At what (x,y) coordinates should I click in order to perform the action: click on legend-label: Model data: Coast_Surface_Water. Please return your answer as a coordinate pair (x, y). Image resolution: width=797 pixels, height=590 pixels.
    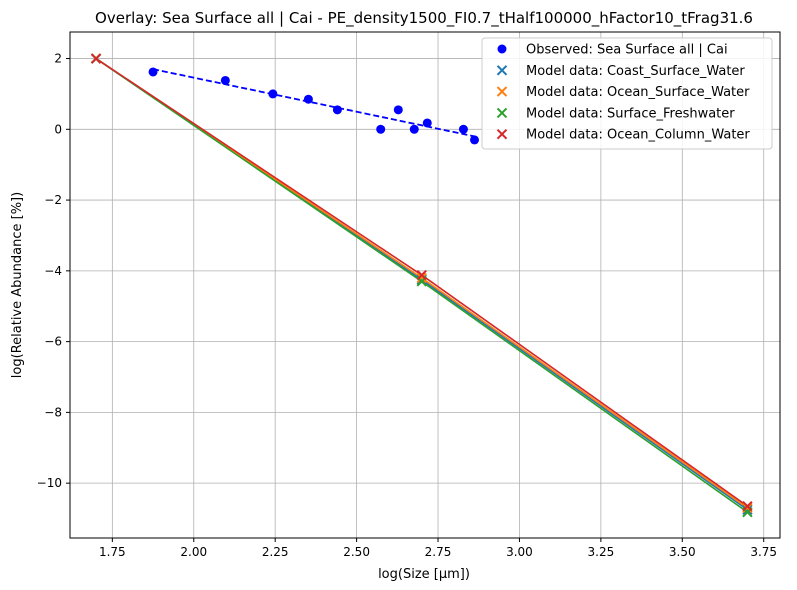
    Looking at the image, I should click on (635, 71).